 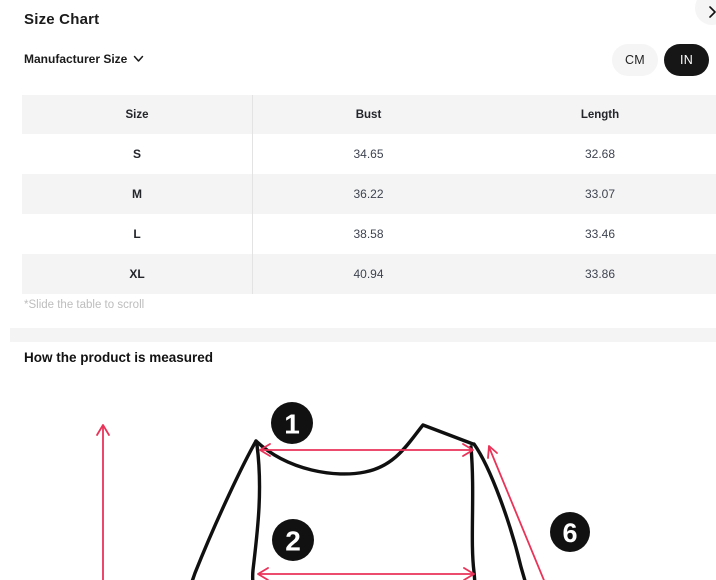 I want to click on manufacturer-size-label: Manufacturer Size, so click(x=76, y=59).